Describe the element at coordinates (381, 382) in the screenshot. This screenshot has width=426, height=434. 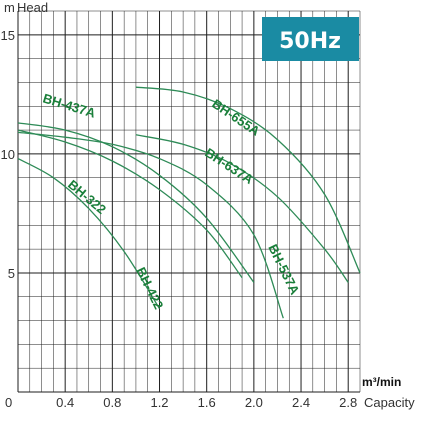
I see `x-axis-unit: m³/min` at that location.